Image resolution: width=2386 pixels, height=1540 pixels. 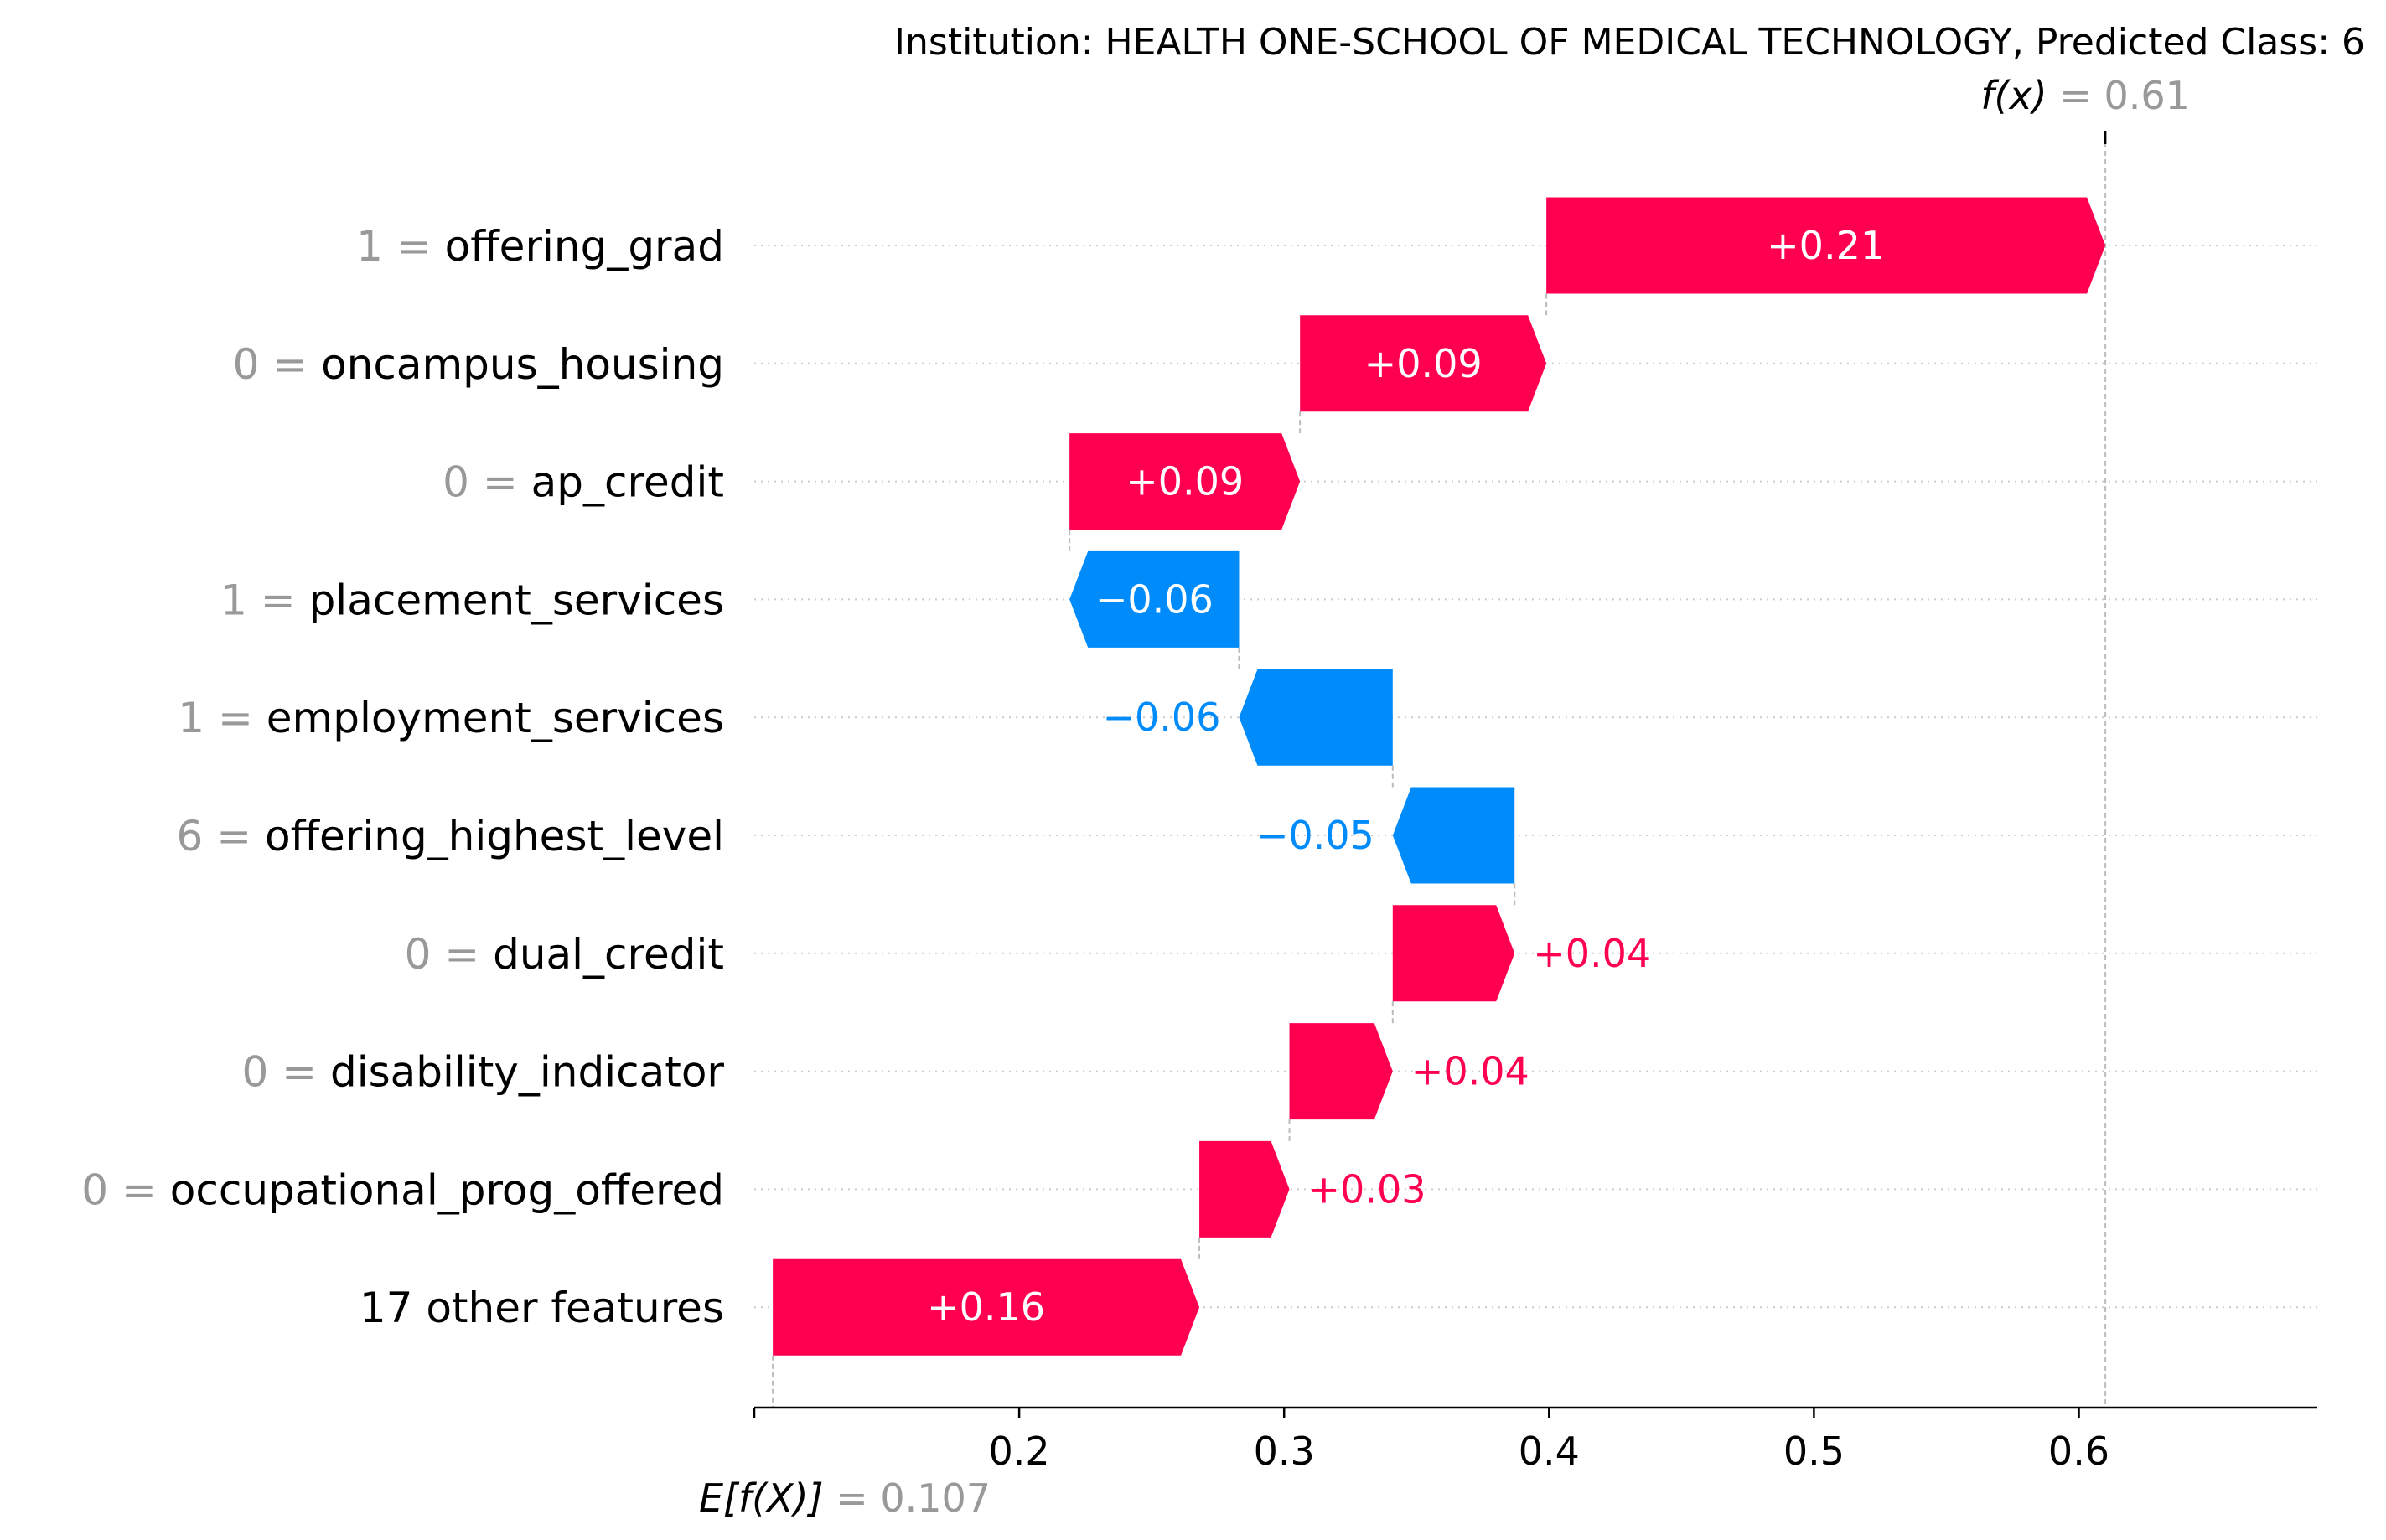 What do you see at coordinates (1284, 1451) in the screenshot?
I see `x-tick-label: 0.3` at bounding box center [1284, 1451].